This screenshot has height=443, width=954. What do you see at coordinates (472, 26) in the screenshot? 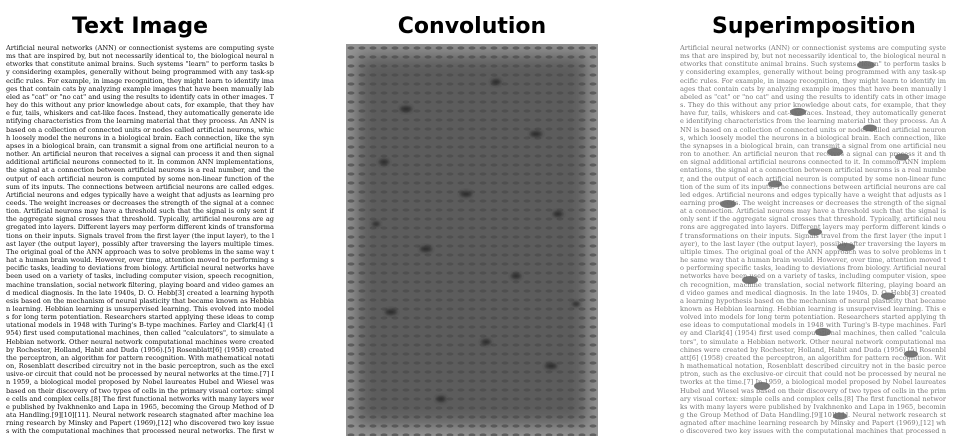
I see `title-convolution: Convolution` at bounding box center [472, 26].